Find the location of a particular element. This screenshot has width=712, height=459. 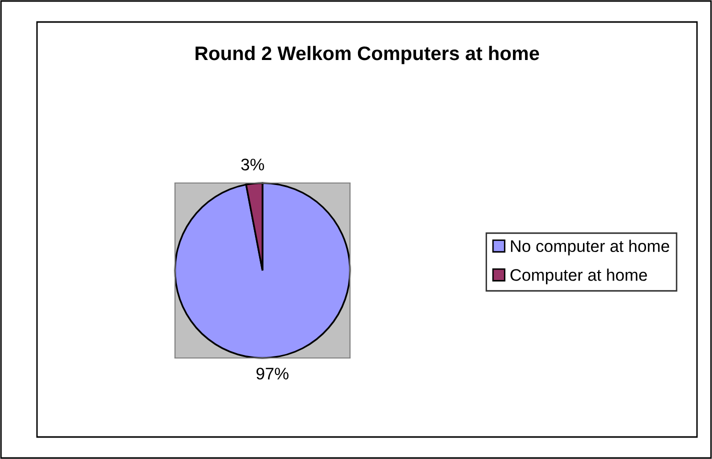

data-label: 3% is located at coordinates (252, 164).